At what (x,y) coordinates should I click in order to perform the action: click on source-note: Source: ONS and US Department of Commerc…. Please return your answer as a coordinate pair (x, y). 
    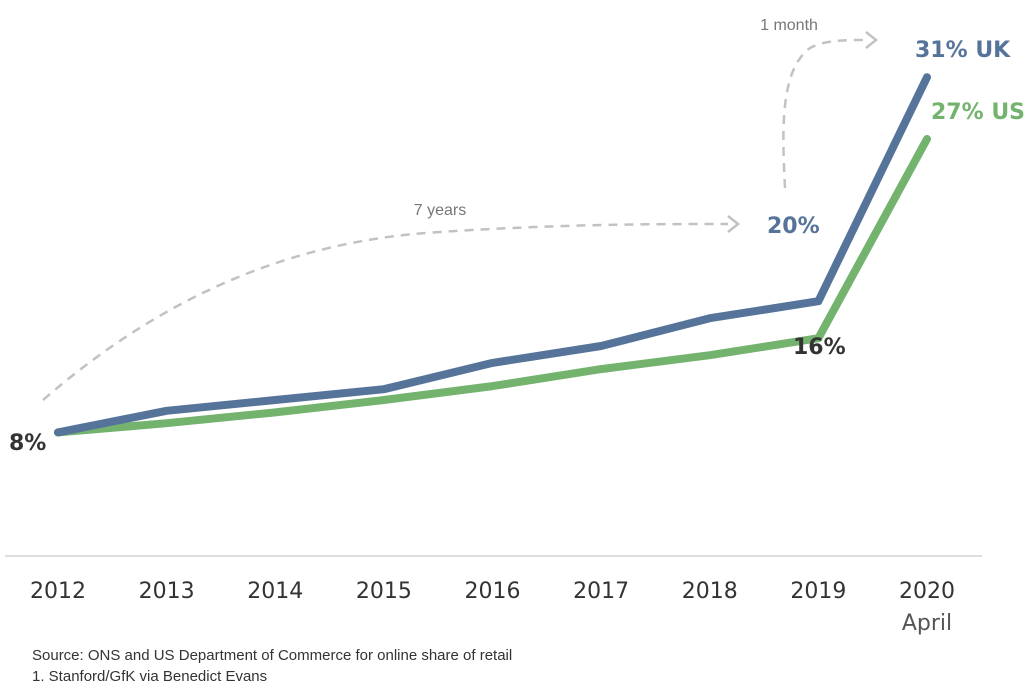
    Looking at the image, I should click on (272, 666).